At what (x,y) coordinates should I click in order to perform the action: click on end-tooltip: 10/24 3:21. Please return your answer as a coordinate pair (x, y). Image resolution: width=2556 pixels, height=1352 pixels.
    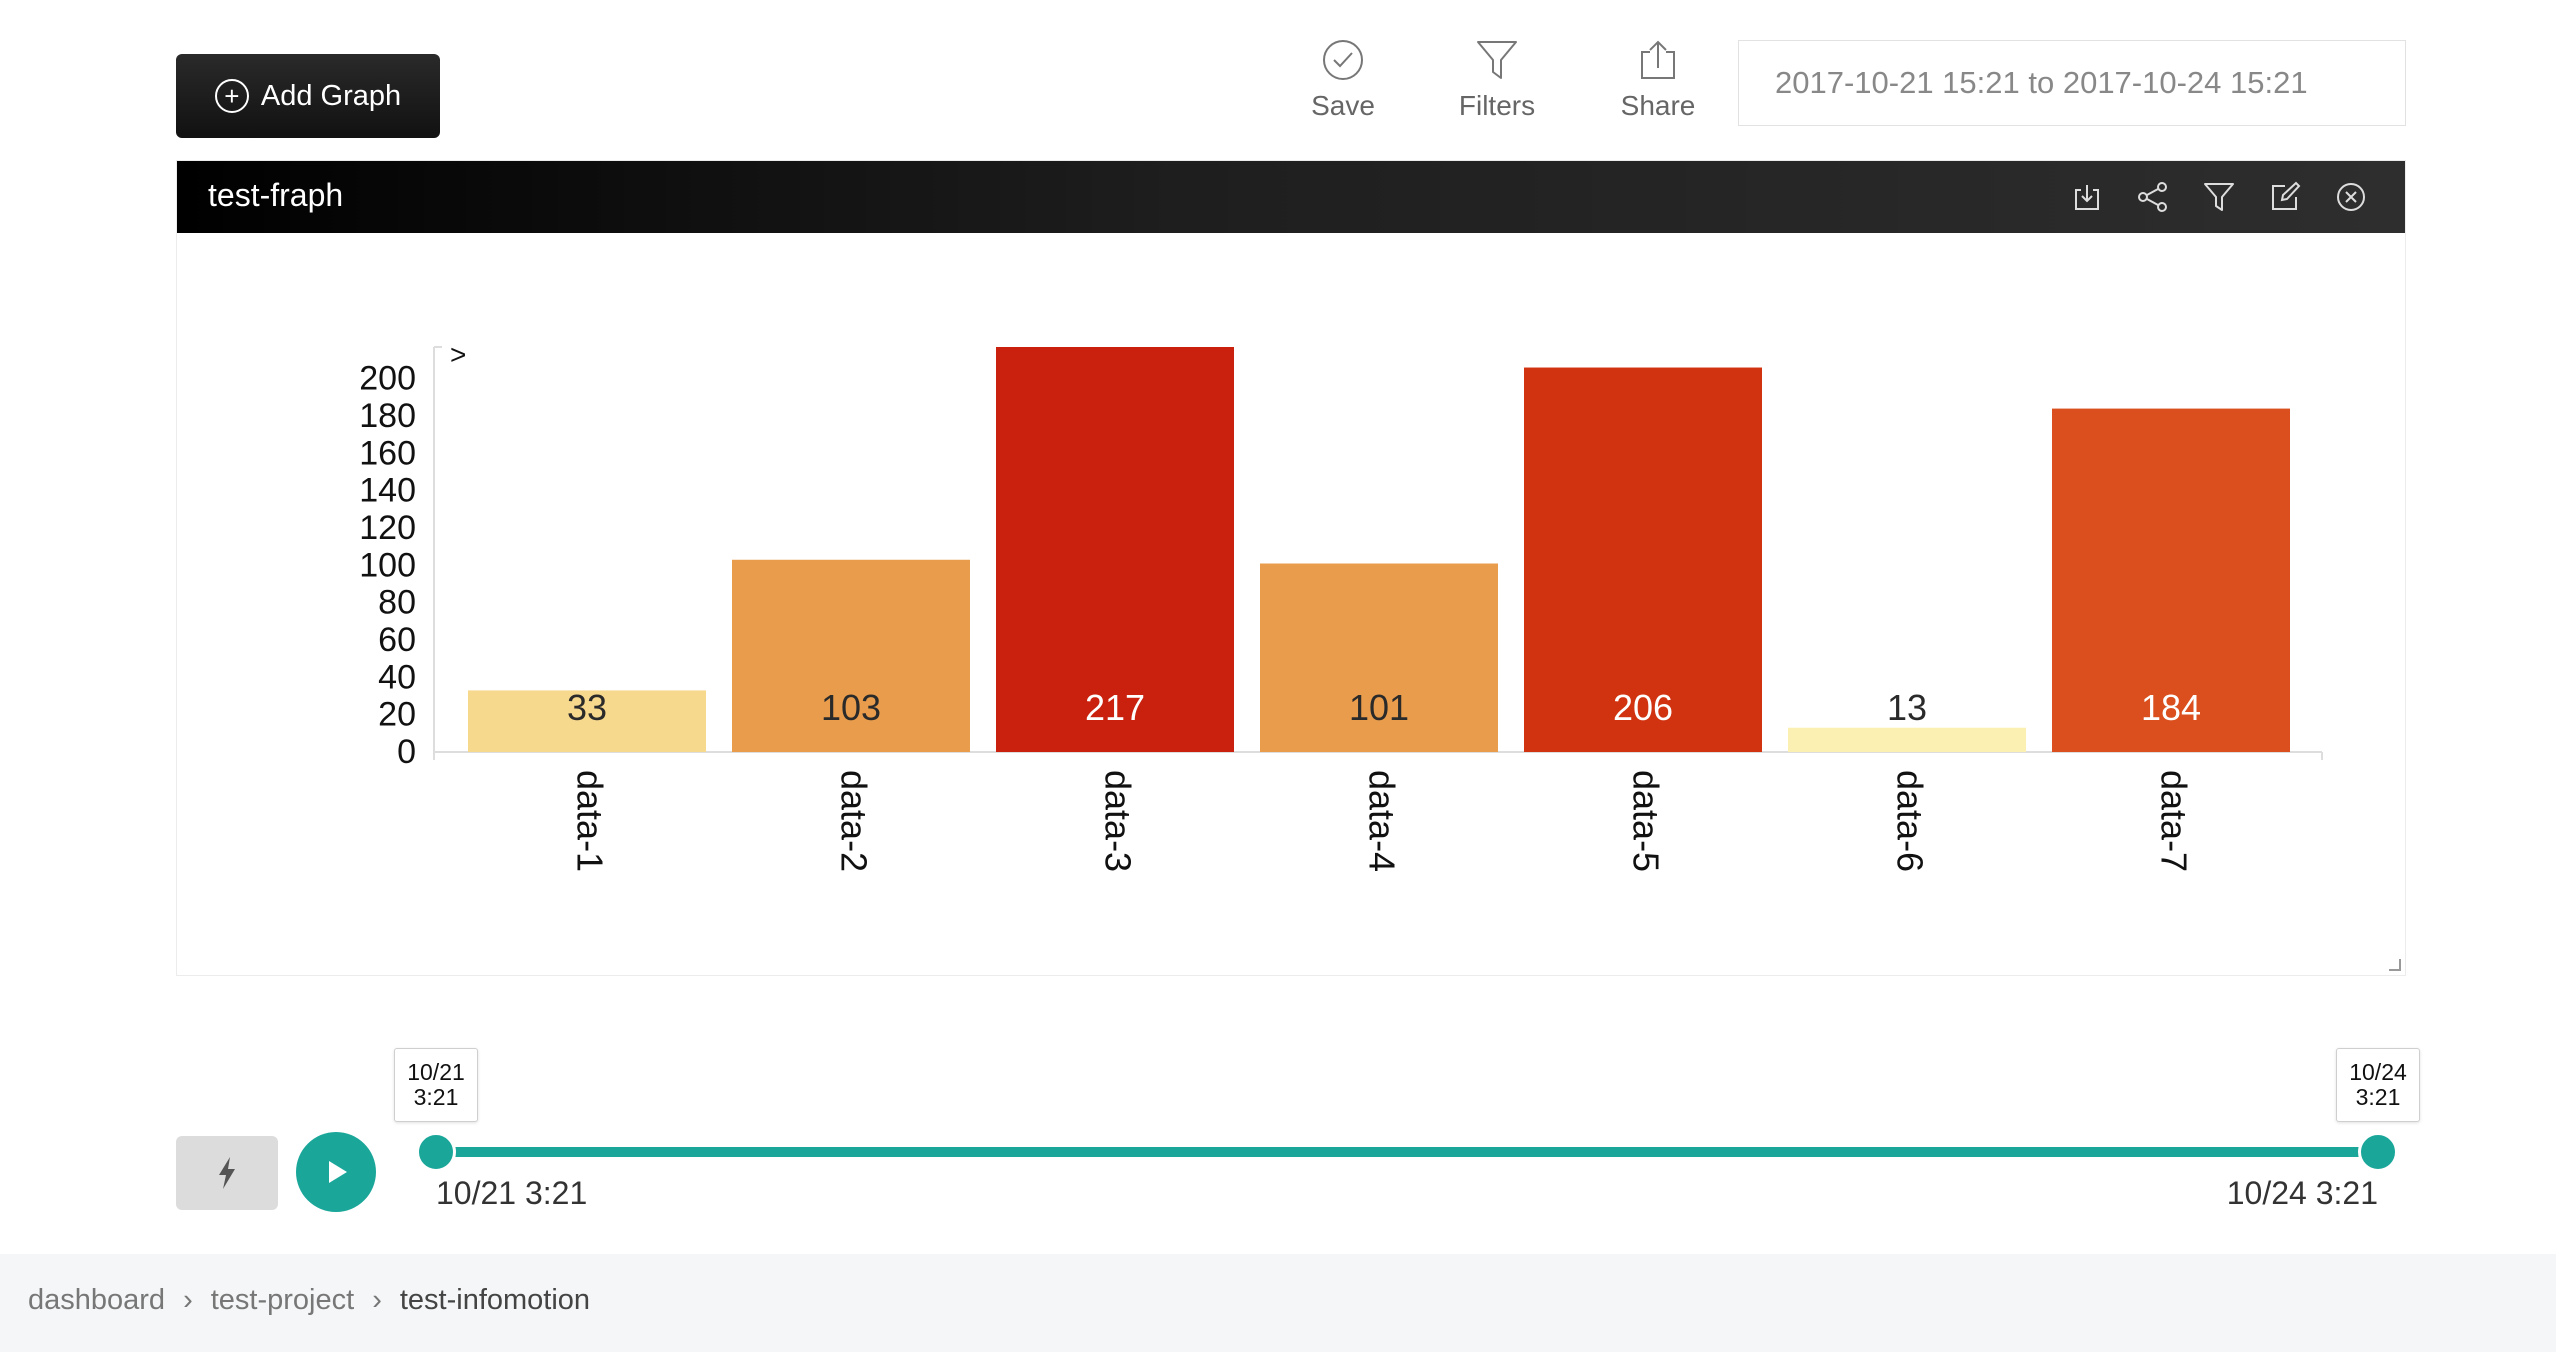
    Looking at the image, I should click on (2378, 1085).